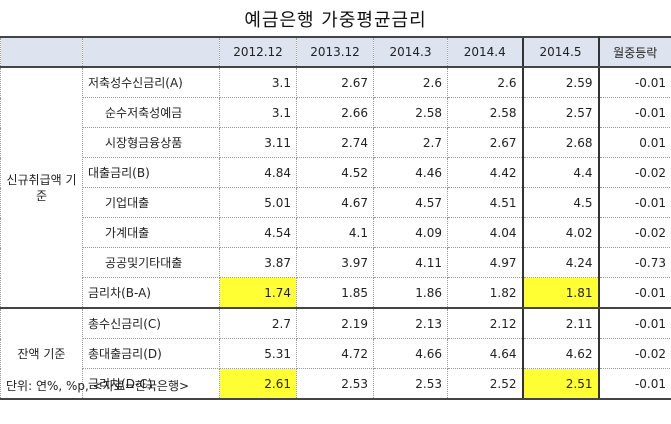 The image size is (671, 424). Describe the element at coordinates (560, 112) in the screenshot. I see `value-cell: 2.57` at that location.